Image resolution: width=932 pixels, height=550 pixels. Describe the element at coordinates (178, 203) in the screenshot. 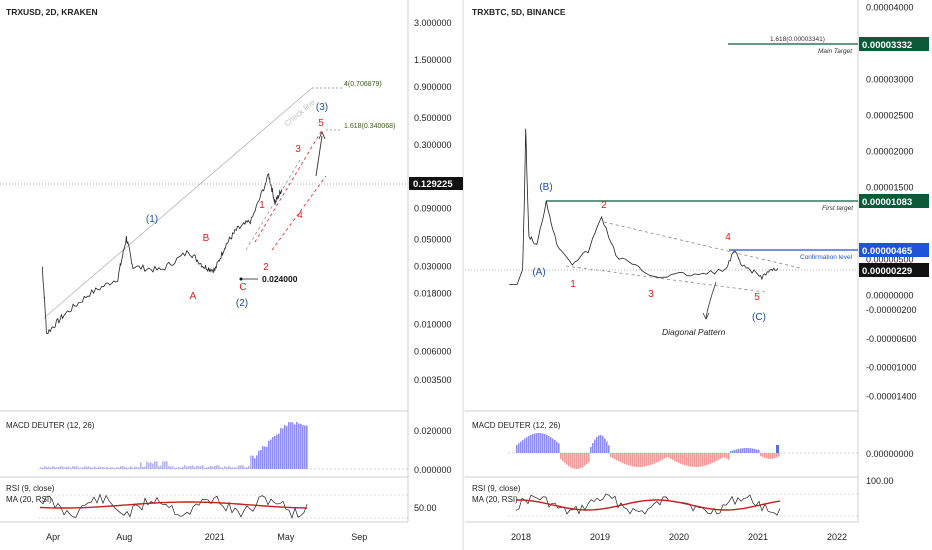

I see `channel-upper-line` at that location.